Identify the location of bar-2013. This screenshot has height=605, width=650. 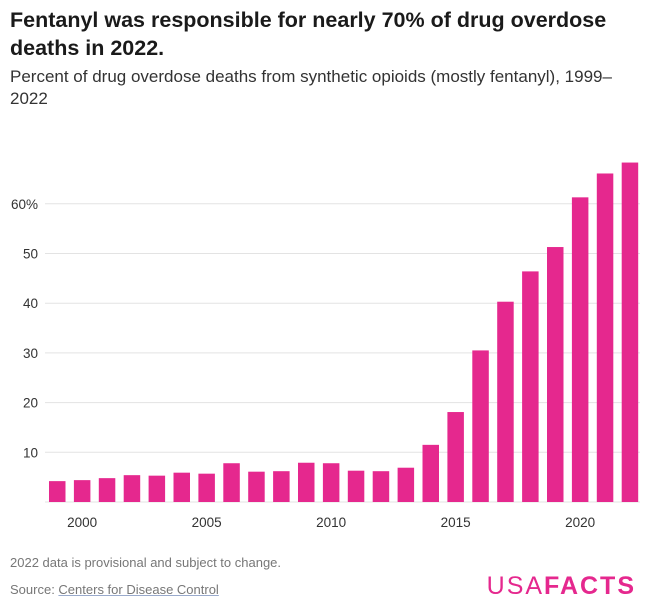
(406, 484).